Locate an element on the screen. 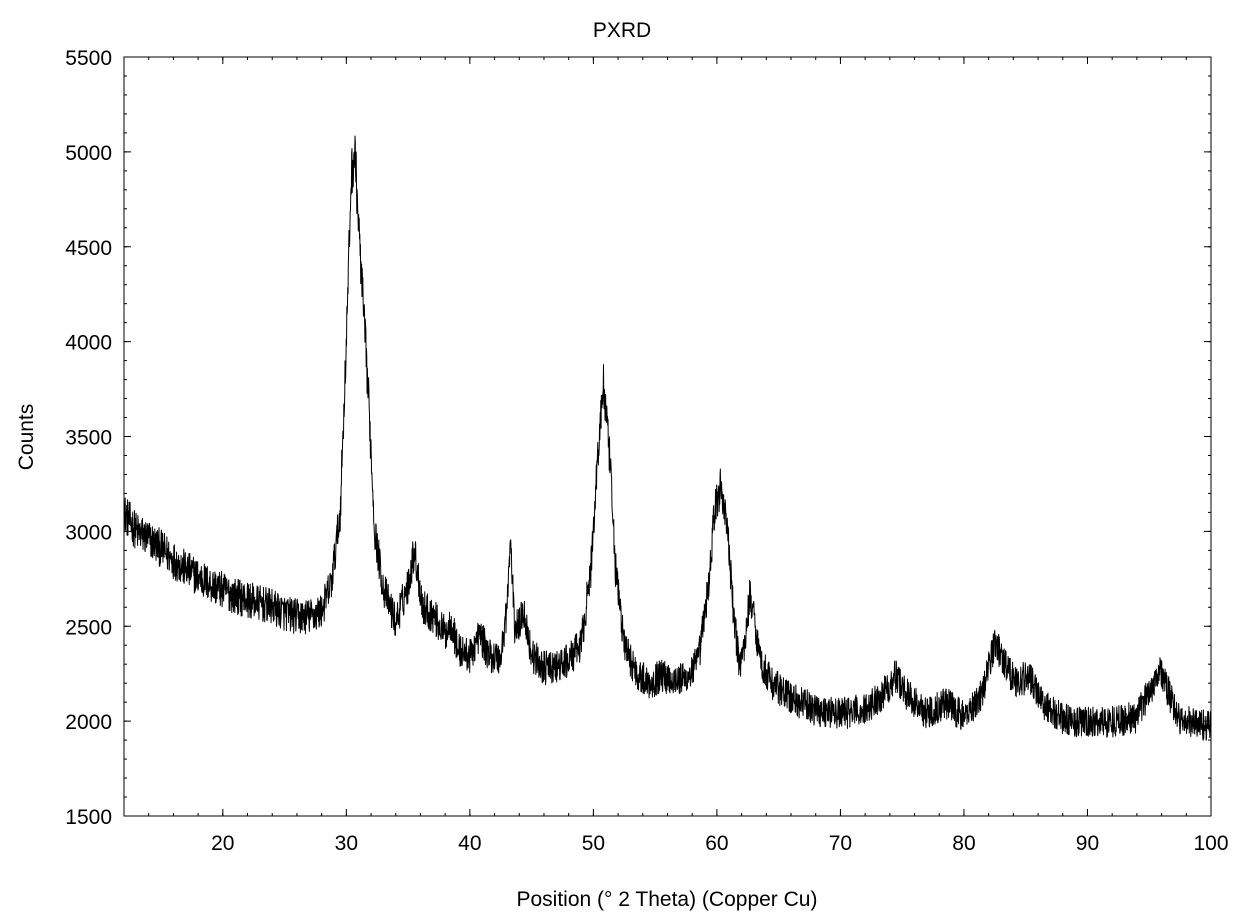  y-tick-label: 3500 is located at coordinates (88, 438).